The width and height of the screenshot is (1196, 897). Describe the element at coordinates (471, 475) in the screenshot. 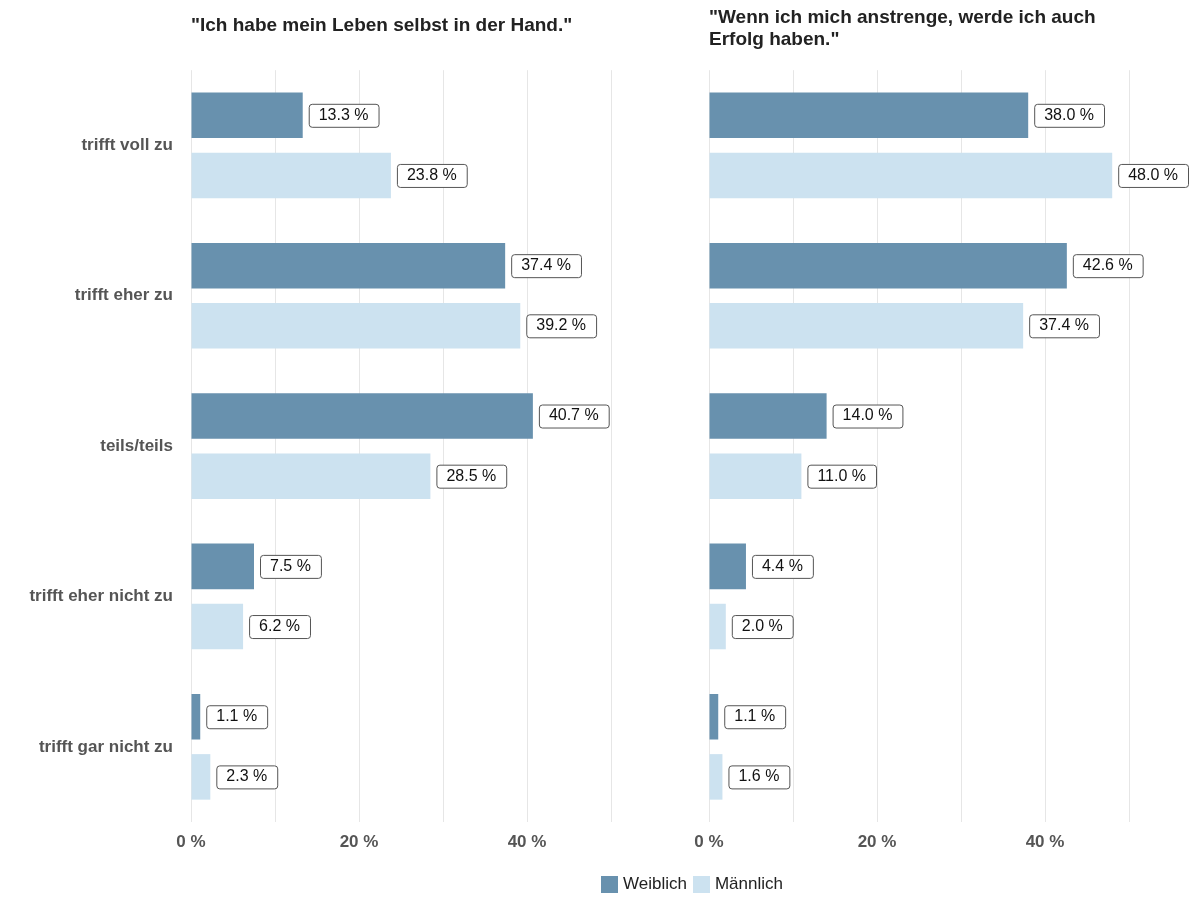

I see `data-label: 28.5 %` at that location.